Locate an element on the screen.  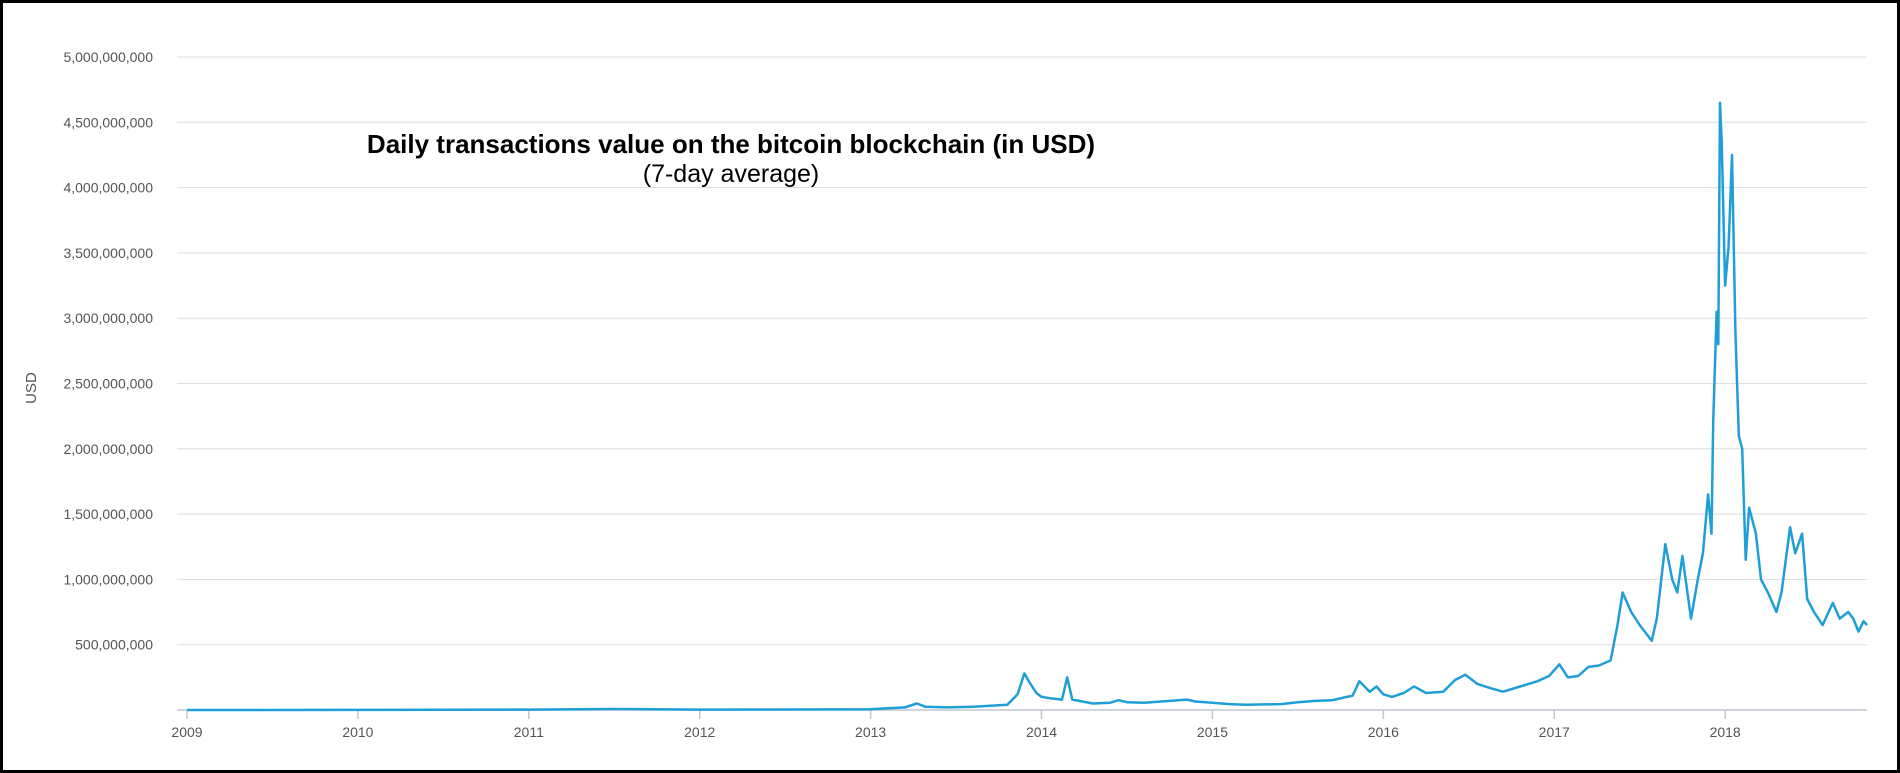
y-tick-label: 2,500,000,000 is located at coordinates (108, 384).